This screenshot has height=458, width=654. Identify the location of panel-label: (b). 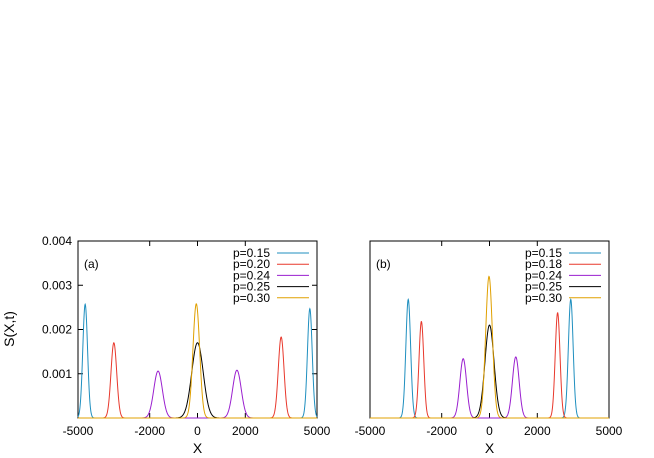
(383, 264).